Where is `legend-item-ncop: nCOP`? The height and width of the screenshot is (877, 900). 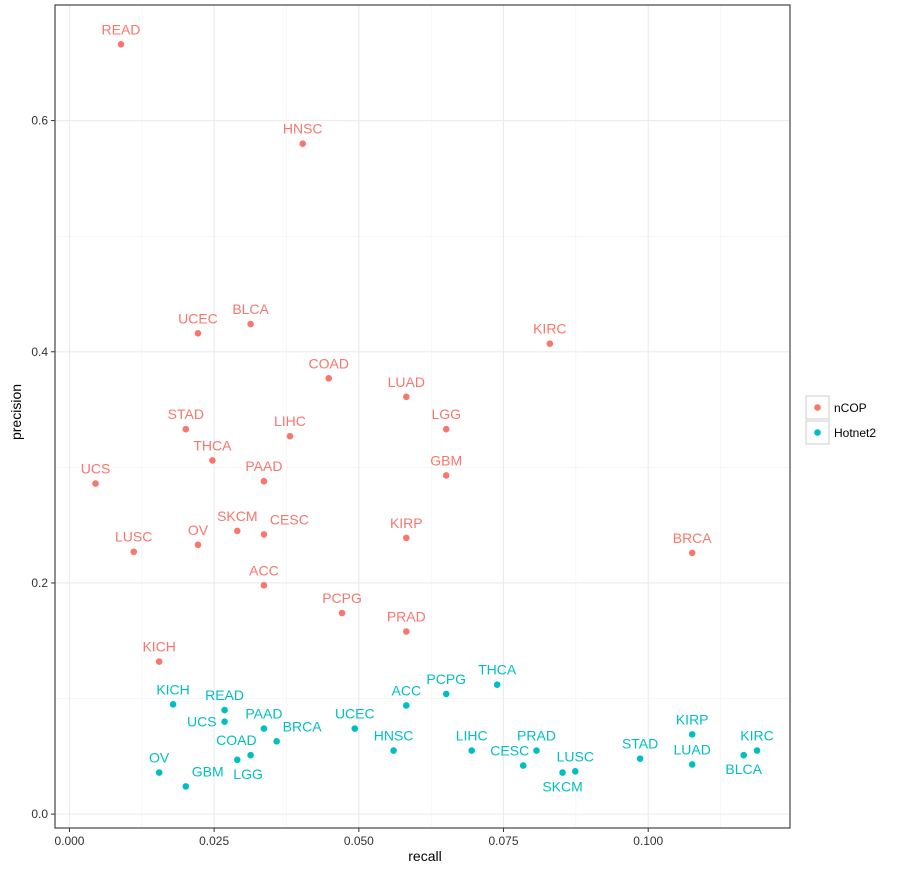 legend-item-ncop: nCOP is located at coordinates (836, 407).